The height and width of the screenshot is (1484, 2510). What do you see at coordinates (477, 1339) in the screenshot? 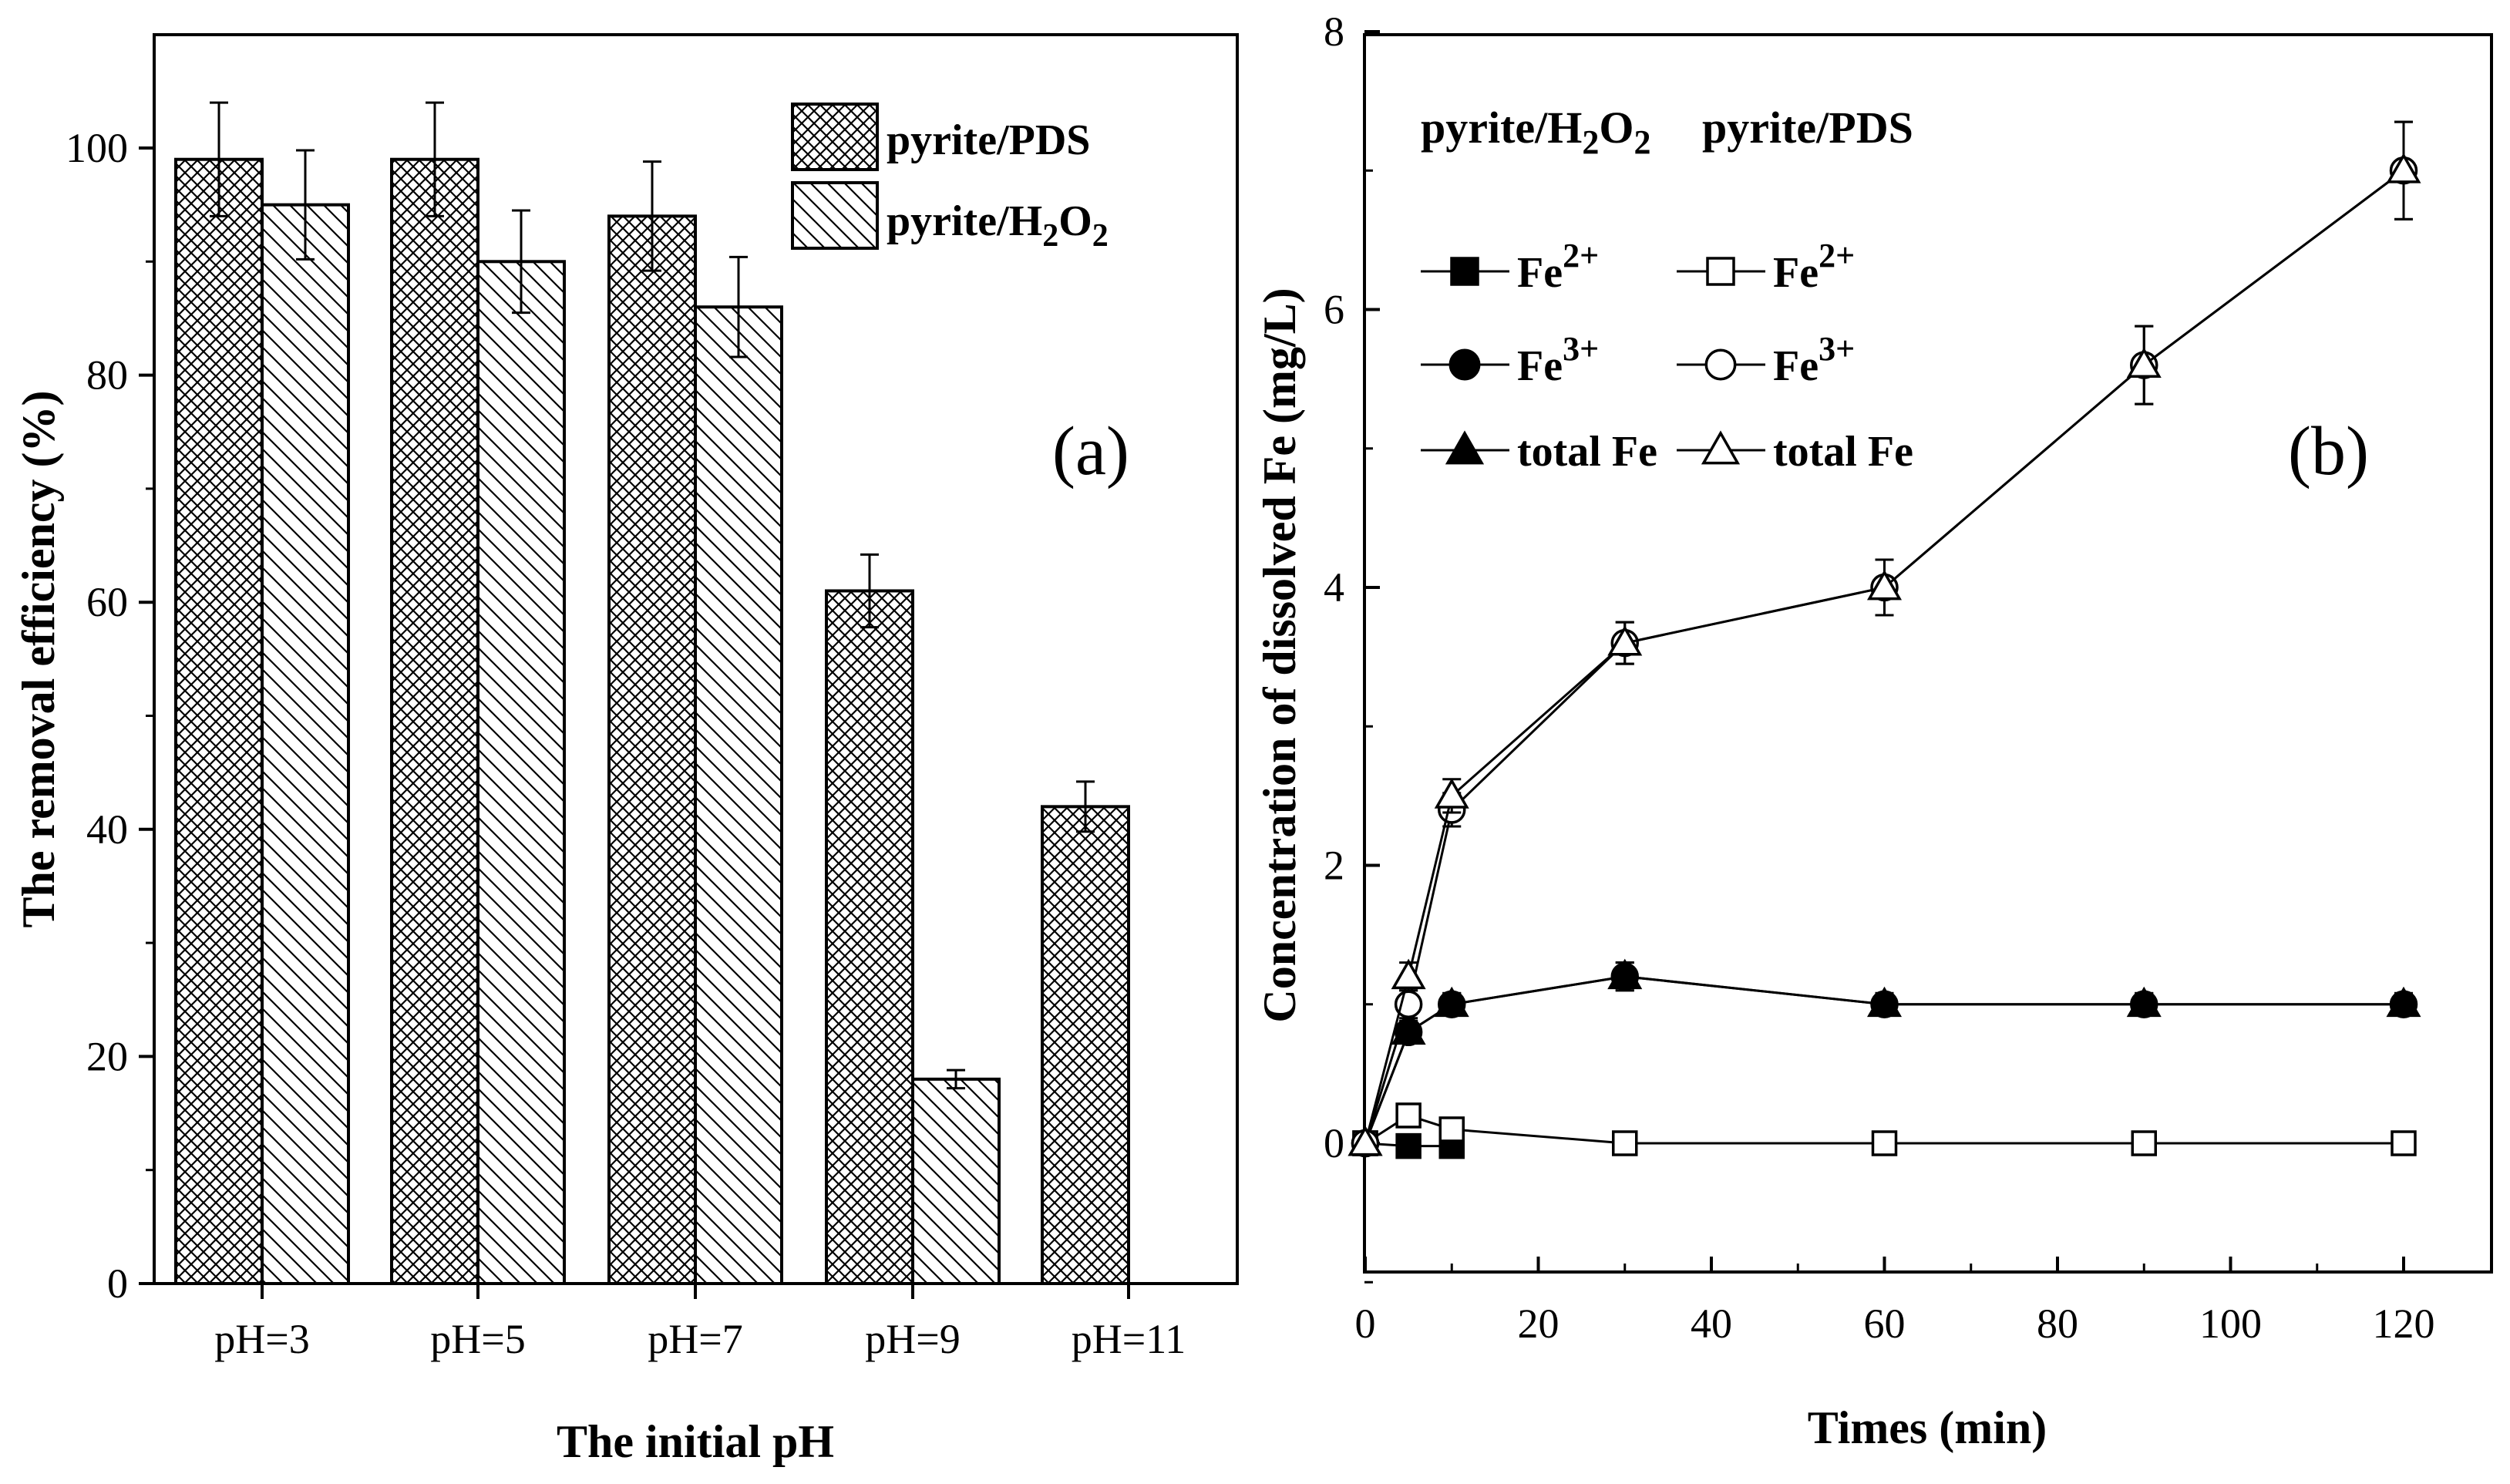
I see `chart-a-xtick-label: pH=5` at bounding box center [477, 1339].